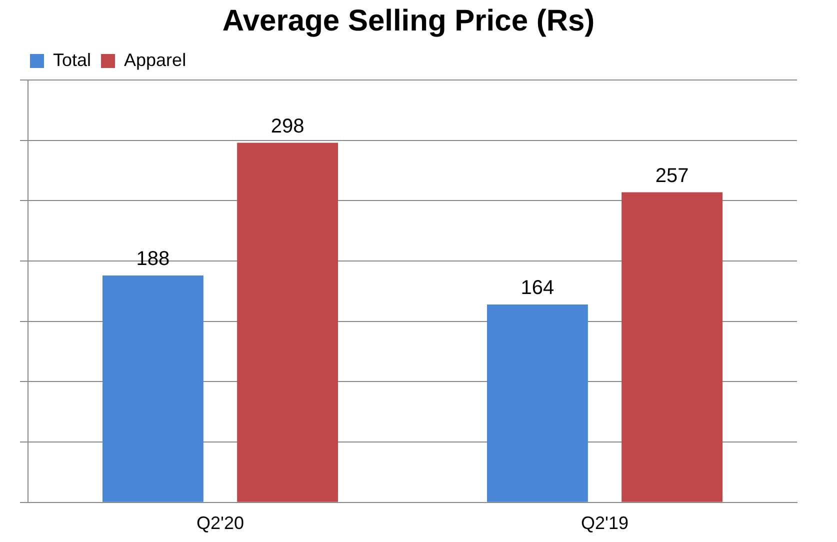  Describe the element at coordinates (287, 126) in the screenshot. I see `data-label: 298` at that location.